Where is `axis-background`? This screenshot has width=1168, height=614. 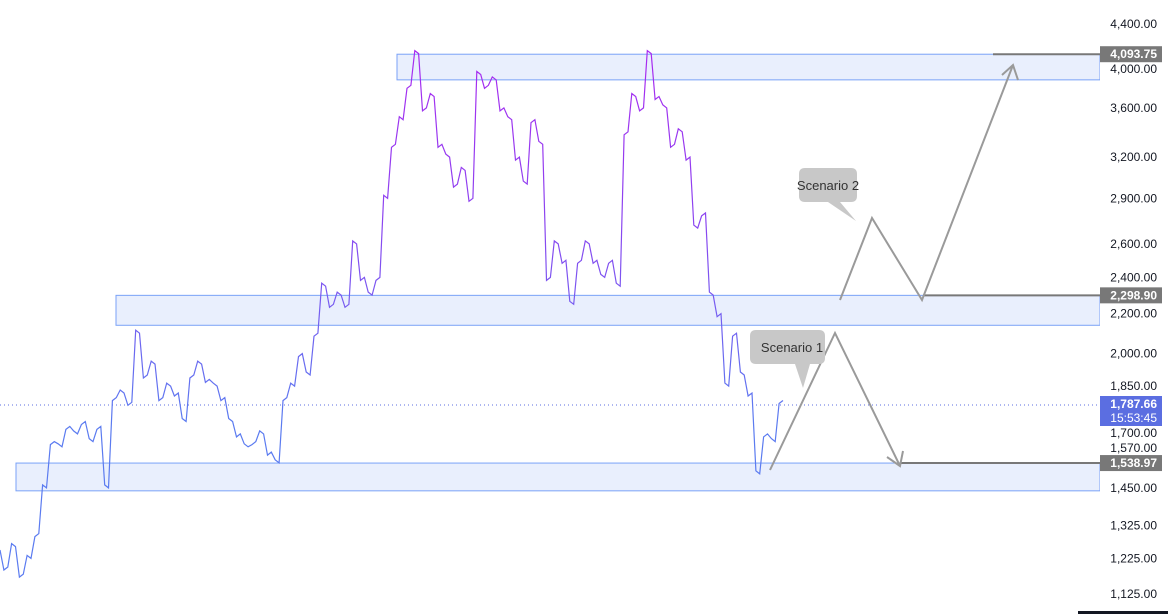 axis-background is located at coordinates (1134, 307).